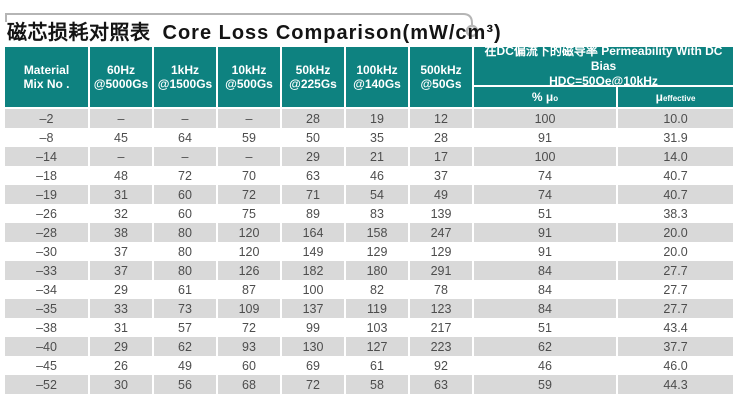  What do you see at coordinates (313, 327) in the screenshot?
I see `value-cell: 99` at bounding box center [313, 327].